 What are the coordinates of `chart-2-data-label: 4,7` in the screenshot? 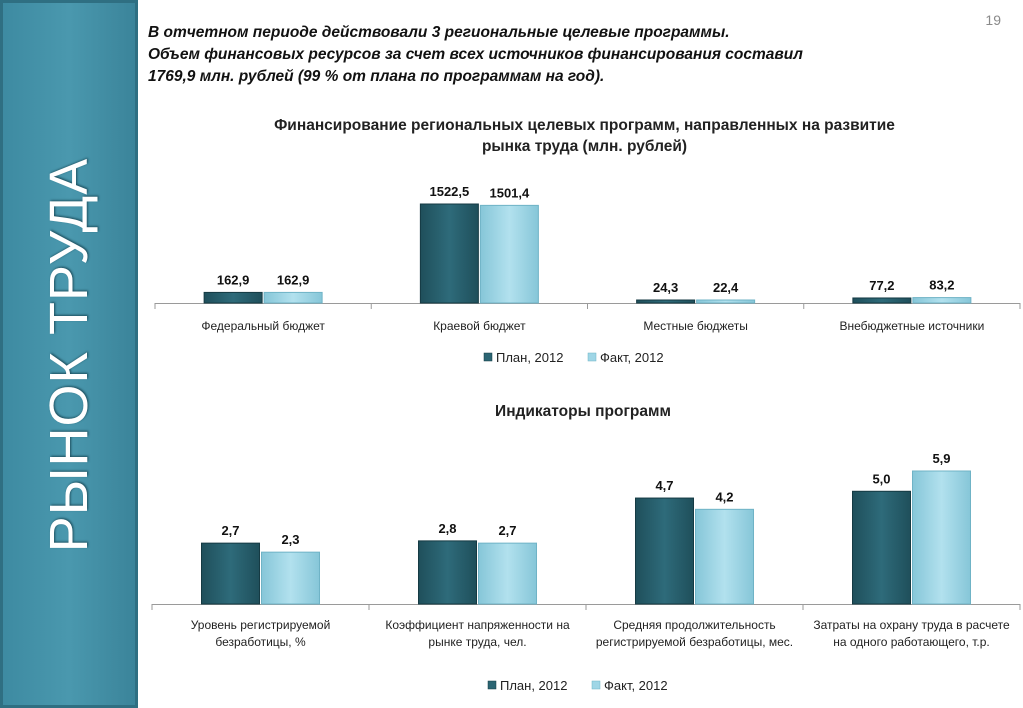 It's located at (664, 485).